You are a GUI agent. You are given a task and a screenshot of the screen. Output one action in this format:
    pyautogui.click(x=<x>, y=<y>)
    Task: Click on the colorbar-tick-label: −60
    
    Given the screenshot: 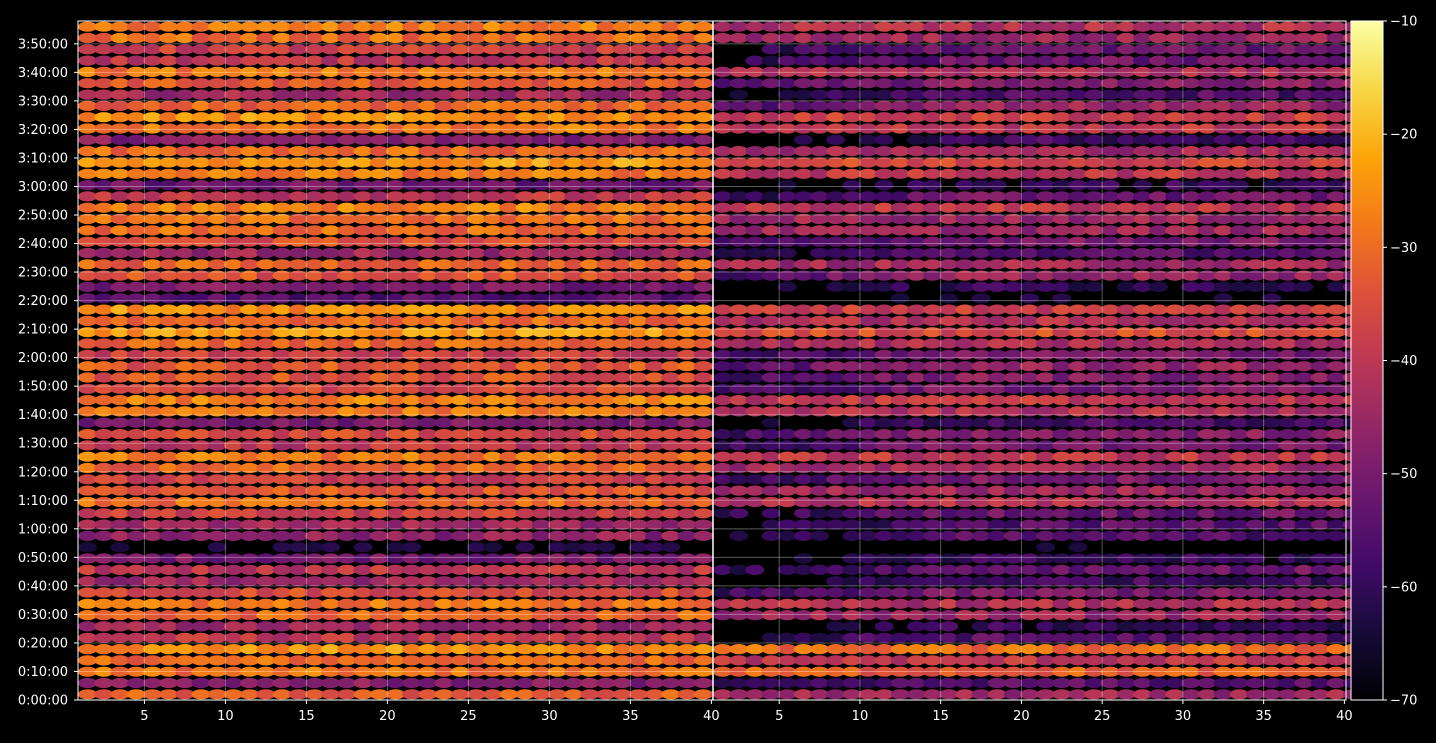 What is the action you would take?
    pyautogui.click(x=1403, y=587)
    